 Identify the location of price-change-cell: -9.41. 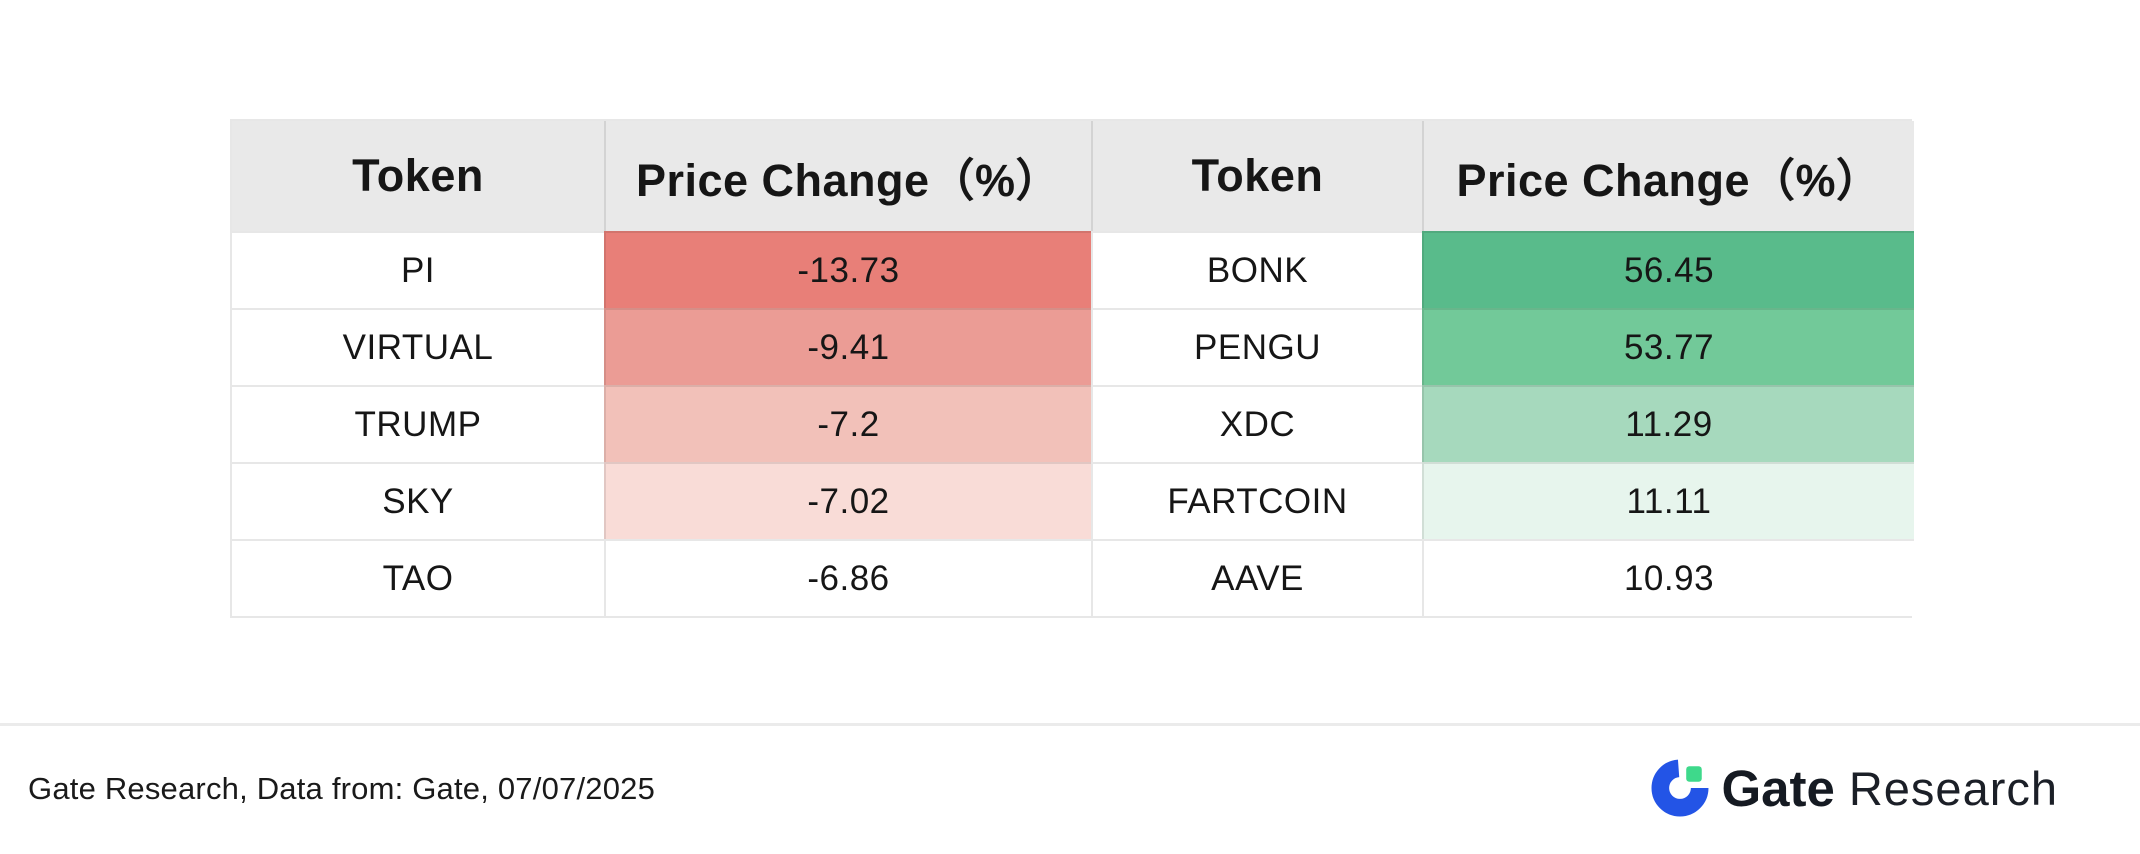
(847, 346).